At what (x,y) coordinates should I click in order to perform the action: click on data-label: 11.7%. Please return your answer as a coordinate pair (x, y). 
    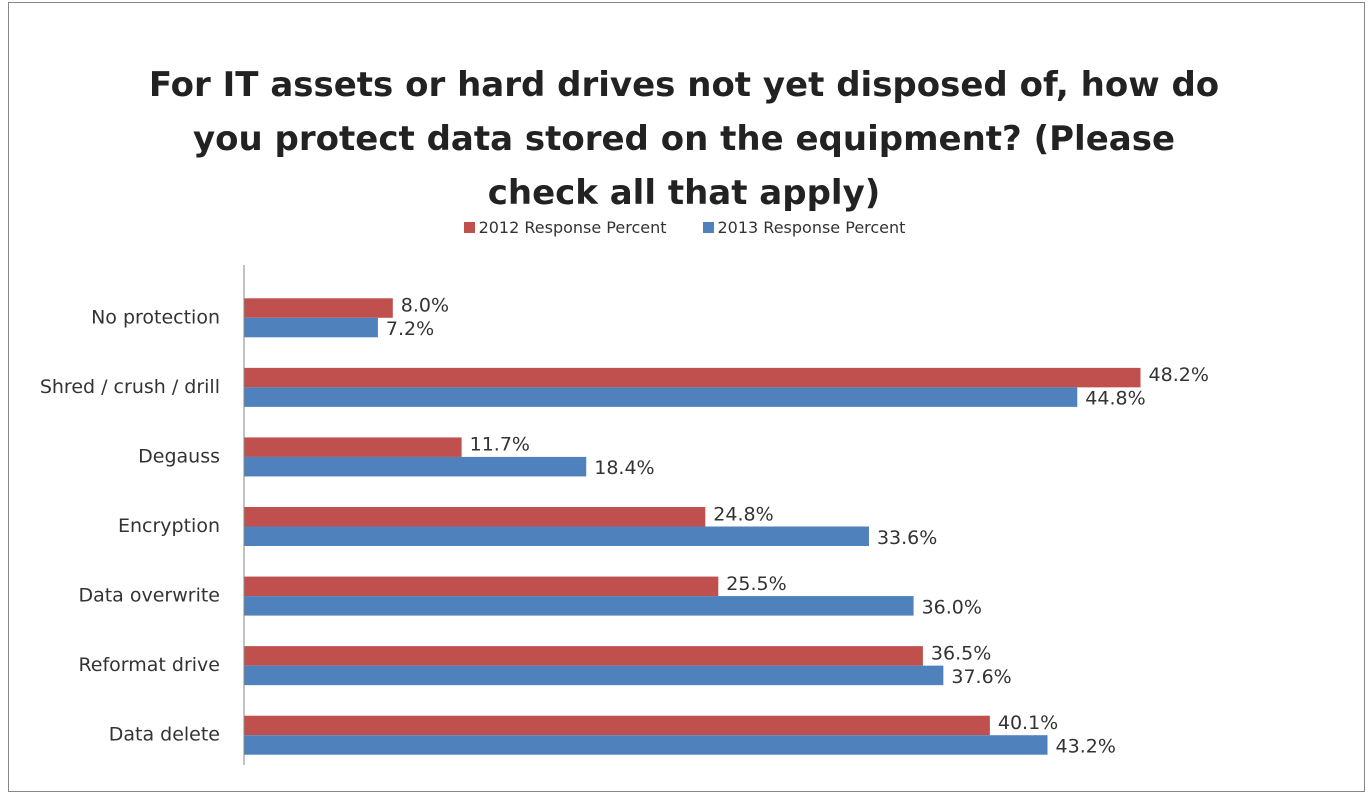
    Looking at the image, I should click on (500, 445).